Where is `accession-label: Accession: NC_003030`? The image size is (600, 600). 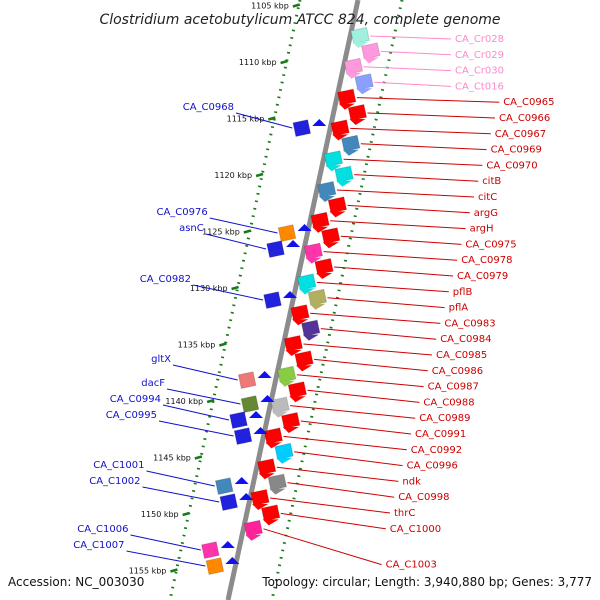 accession-label: Accession: NC_003030 is located at coordinates (76, 582).